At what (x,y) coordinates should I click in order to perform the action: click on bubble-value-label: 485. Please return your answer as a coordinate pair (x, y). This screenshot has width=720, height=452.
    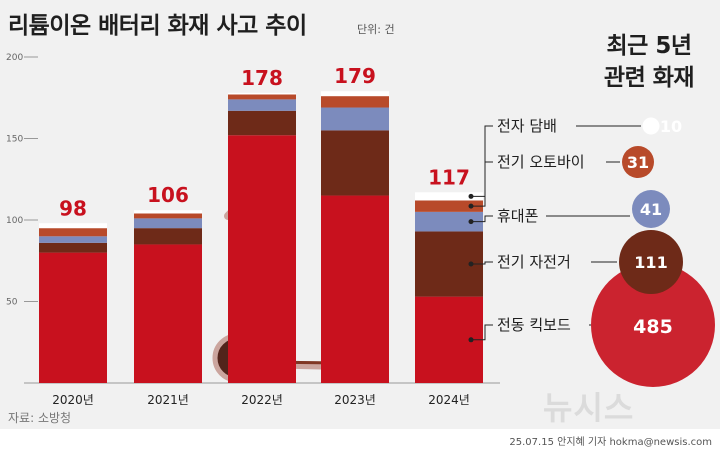
    Looking at the image, I should click on (653, 327).